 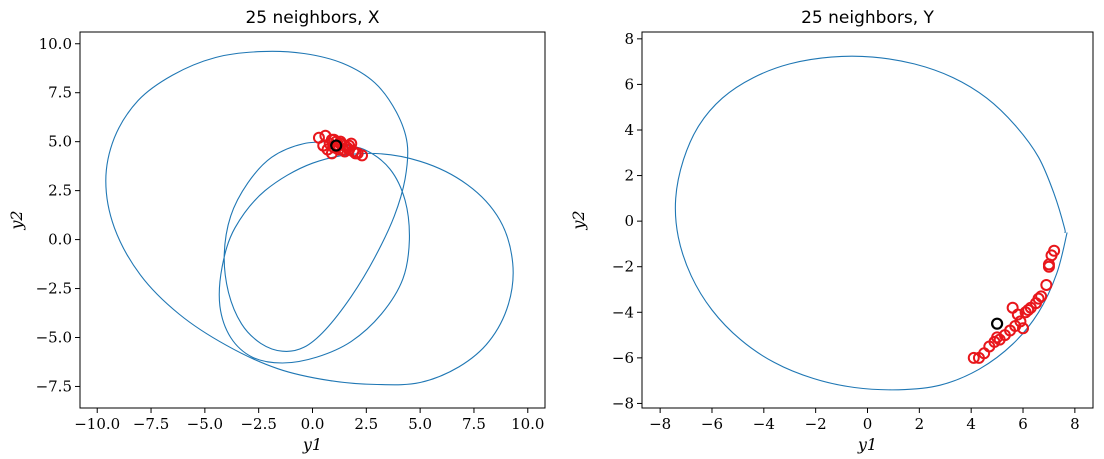 What do you see at coordinates (54, 338) in the screenshot?
I see `y-tick-label: −5.0` at bounding box center [54, 338].